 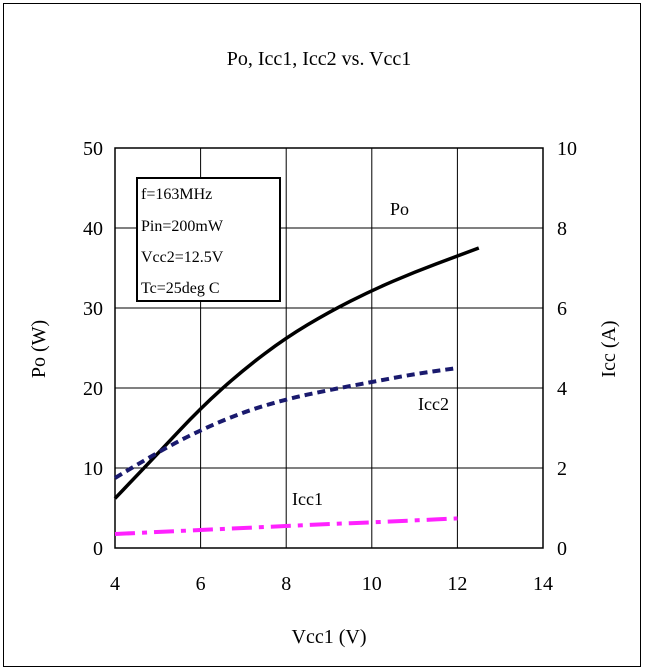 I want to click on chart-title: Po, Icc1, Icc2 vs. Vcc1, so click(x=319, y=59).